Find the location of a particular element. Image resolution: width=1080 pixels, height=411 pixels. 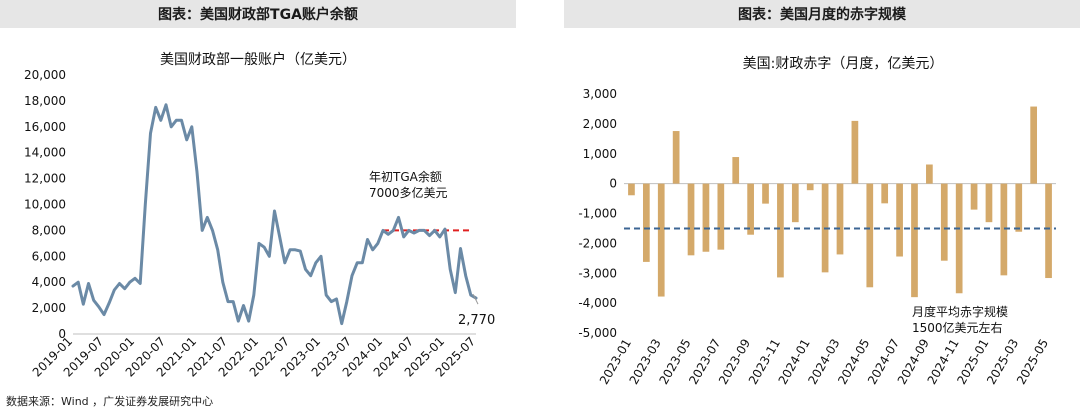

tga-end-label-leader is located at coordinates (475, 299).